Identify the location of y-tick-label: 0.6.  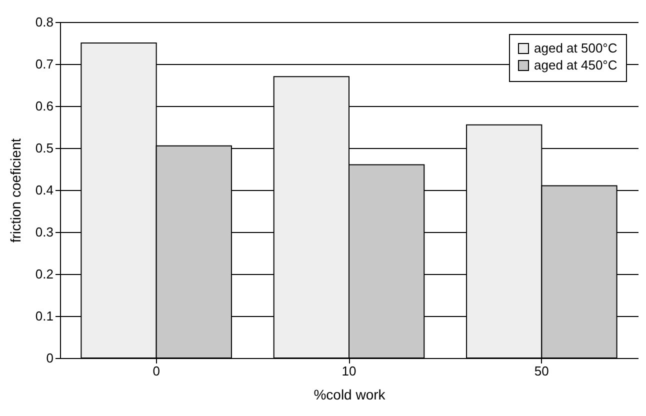
(44, 106).